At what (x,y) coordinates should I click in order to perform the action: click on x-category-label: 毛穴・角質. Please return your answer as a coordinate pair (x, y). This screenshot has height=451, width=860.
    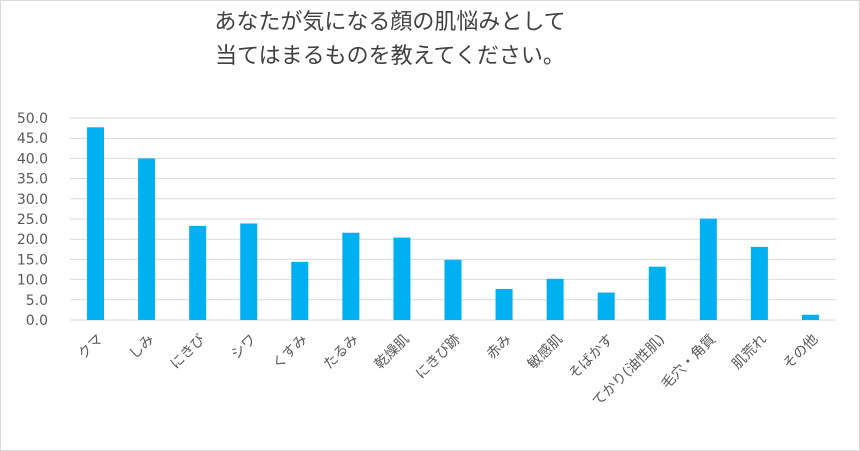
    Looking at the image, I should click on (688, 362).